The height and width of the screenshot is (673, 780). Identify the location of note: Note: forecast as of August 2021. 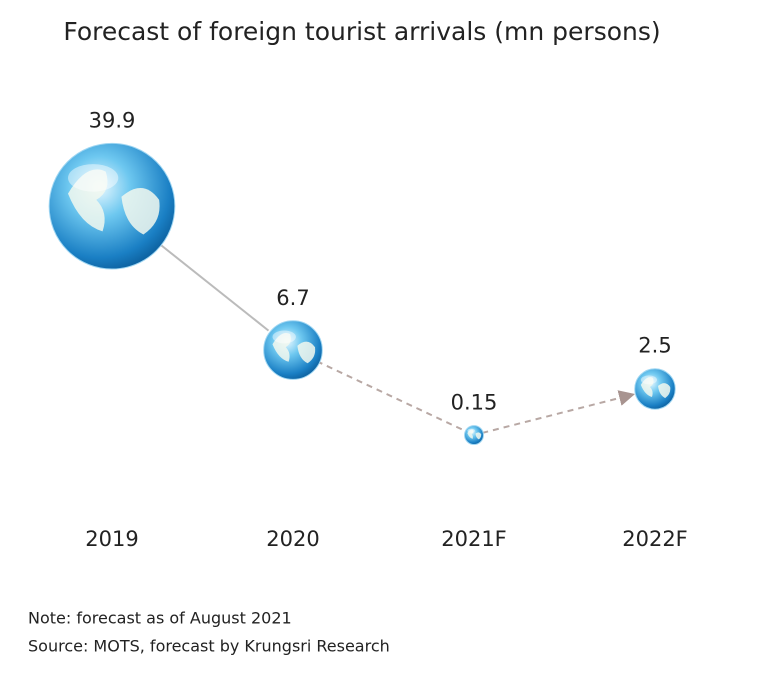
(160, 618).